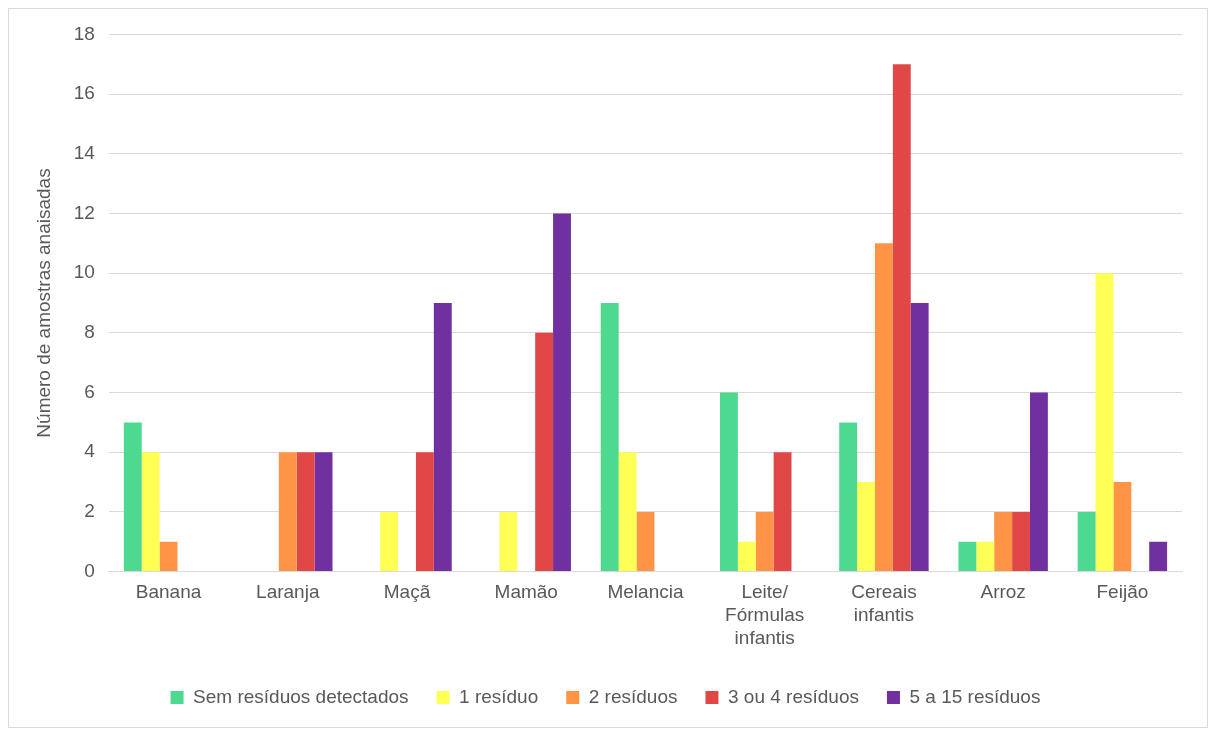 The width and height of the screenshot is (1216, 735). What do you see at coordinates (84, 33) in the screenshot?
I see `y-tick-label: 18` at bounding box center [84, 33].